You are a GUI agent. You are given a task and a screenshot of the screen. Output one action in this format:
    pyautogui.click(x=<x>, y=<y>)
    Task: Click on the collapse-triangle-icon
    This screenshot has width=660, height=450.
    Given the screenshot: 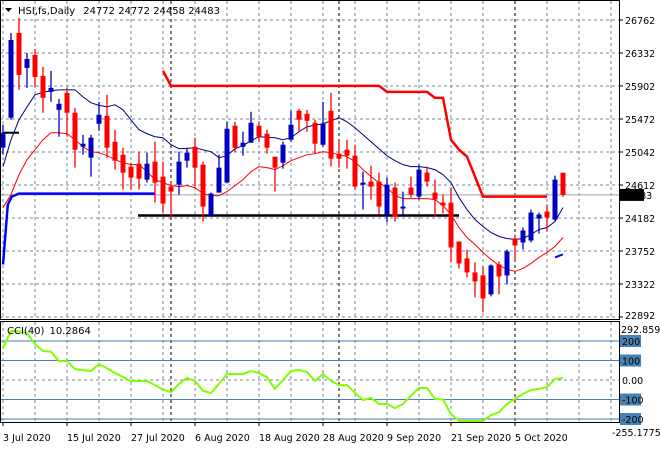 What is the action you would take?
    pyautogui.click(x=8, y=10)
    